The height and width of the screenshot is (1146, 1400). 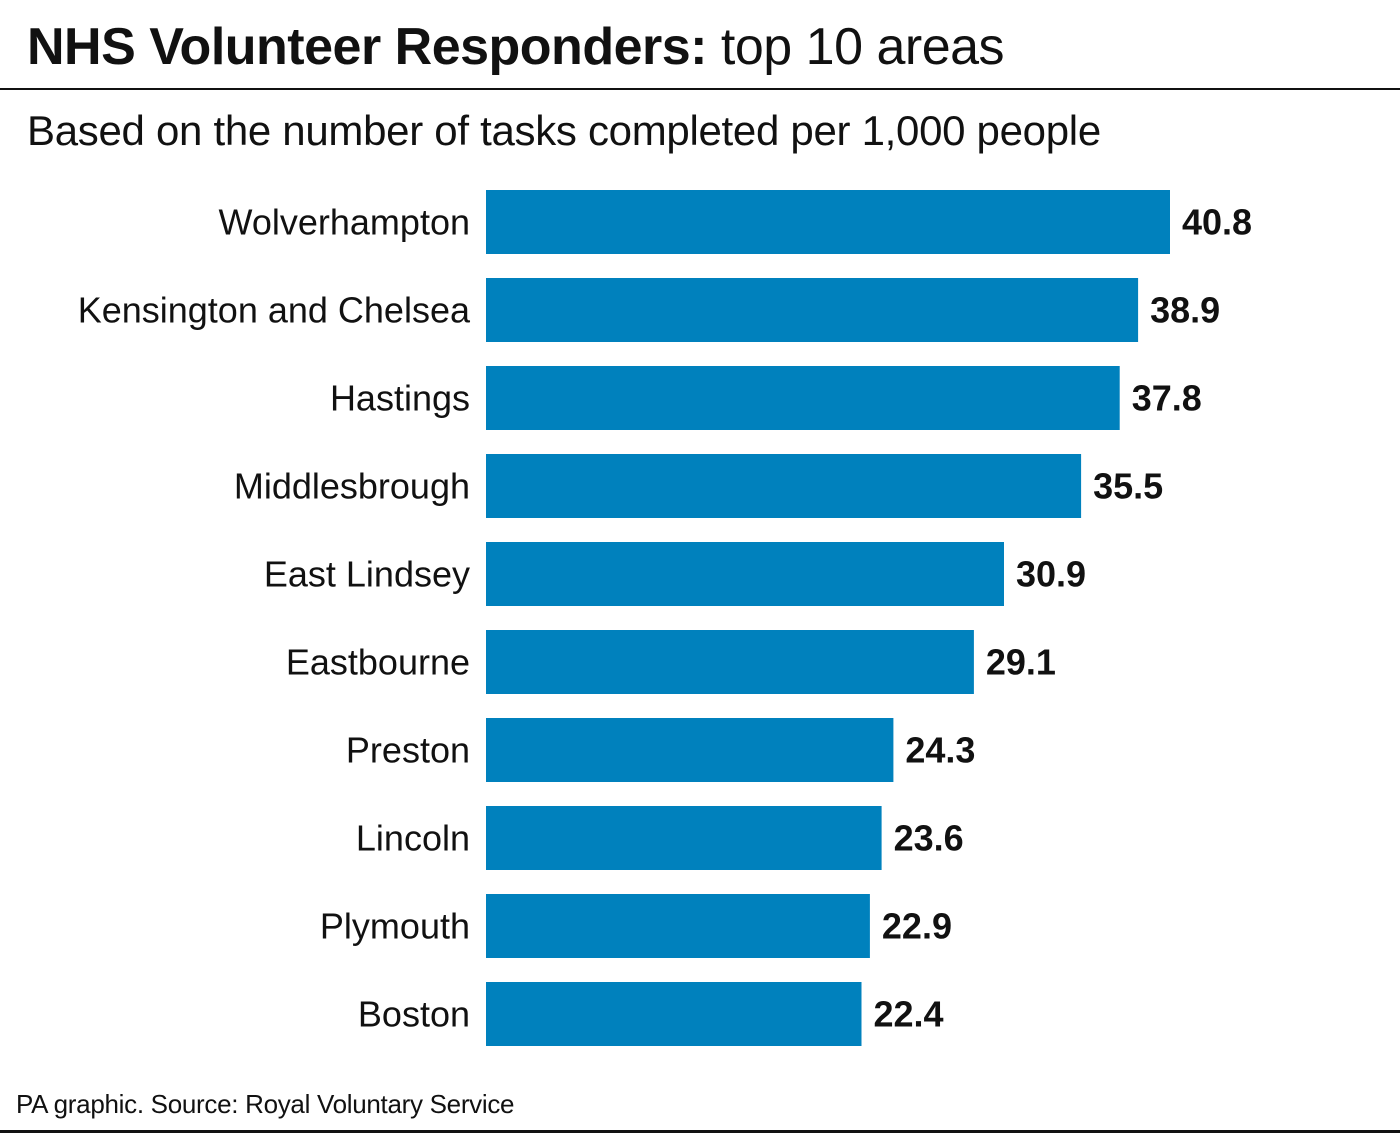 What do you see at coordinates (400, 398) in the screenshot?
I see `category-label: Hastings` at bounding box center [400, 398].